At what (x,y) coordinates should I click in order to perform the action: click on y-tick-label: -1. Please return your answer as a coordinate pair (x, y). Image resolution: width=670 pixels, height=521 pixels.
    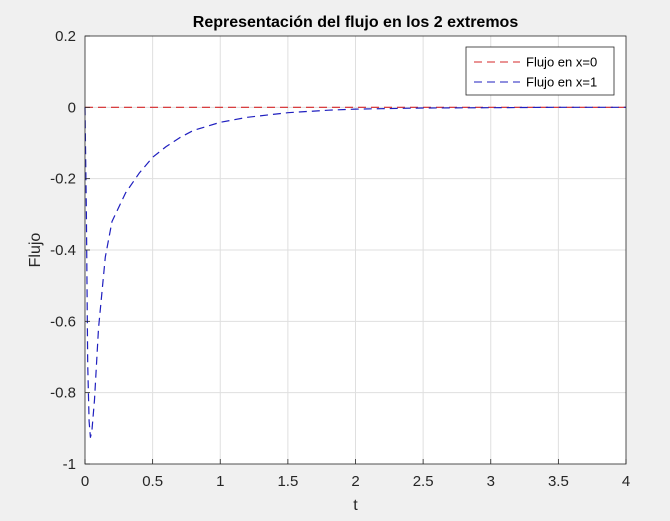
    Looking at the image, I should click on (69, 464).